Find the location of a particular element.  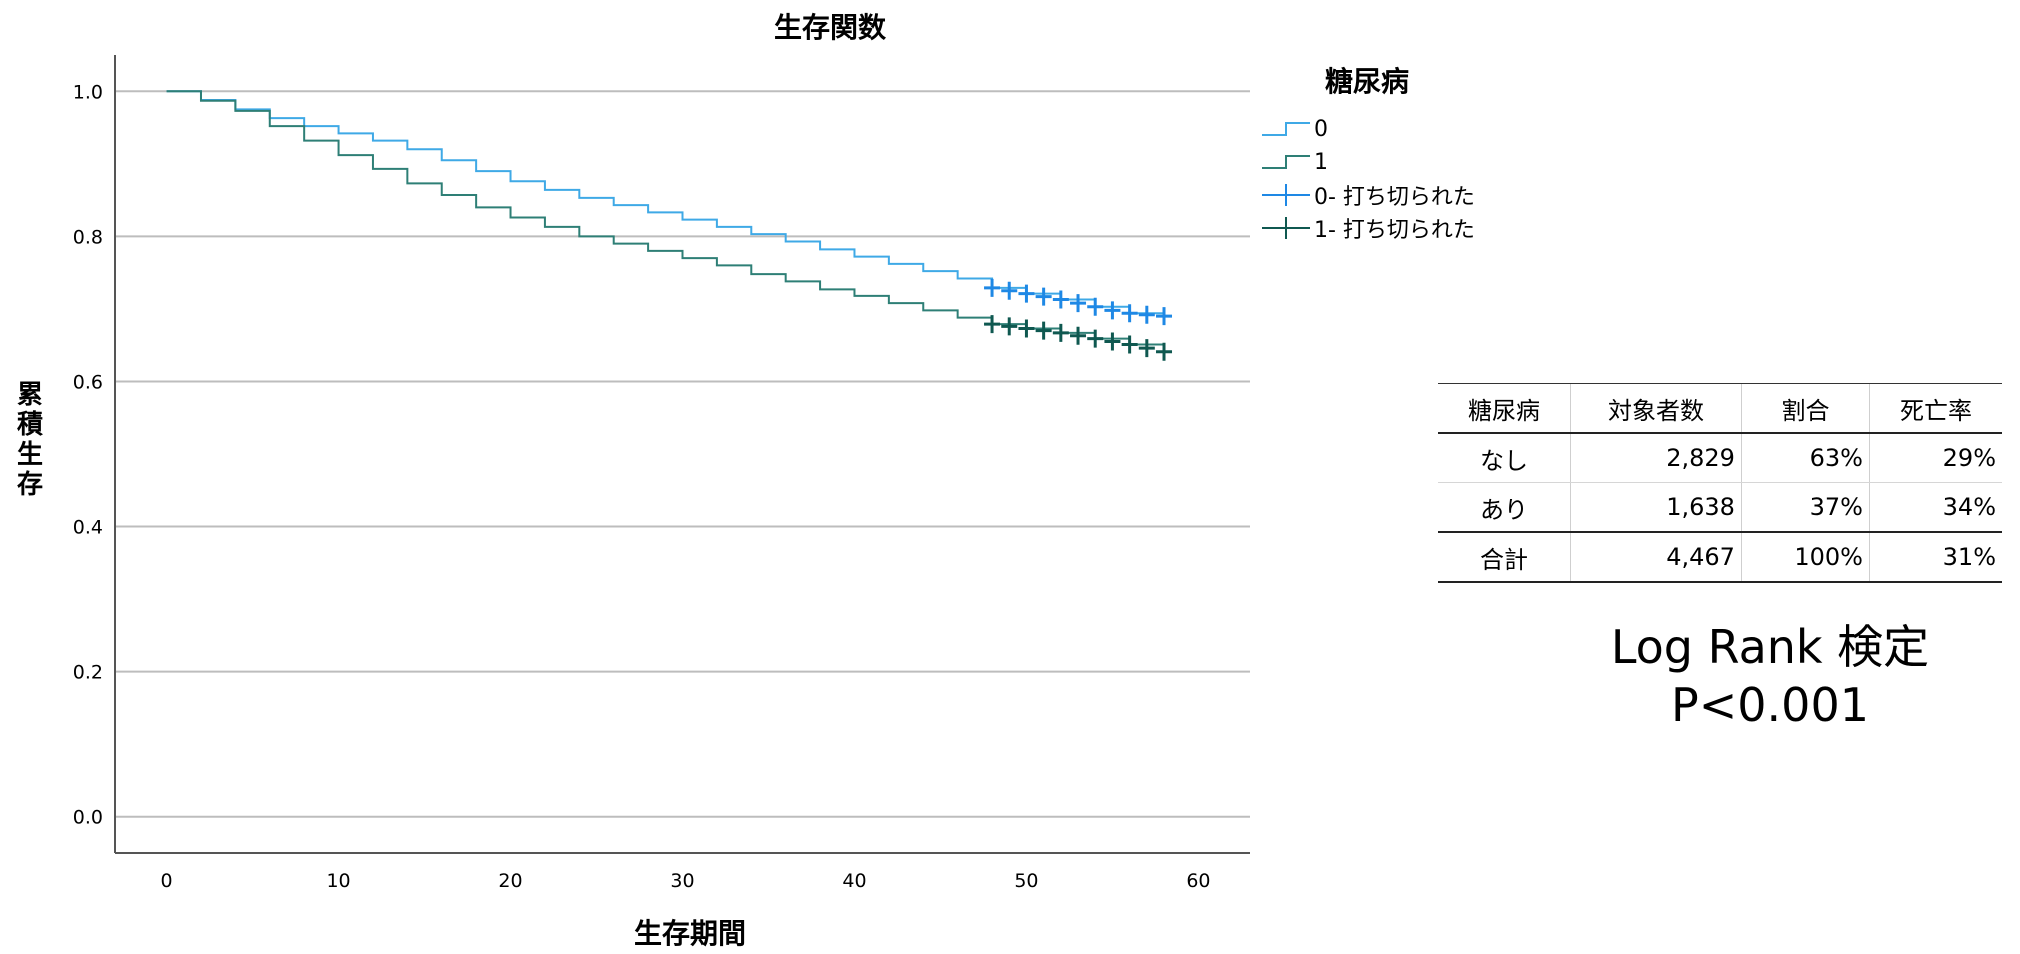

table-cell: 100% is located at coordinates (1805, 557).